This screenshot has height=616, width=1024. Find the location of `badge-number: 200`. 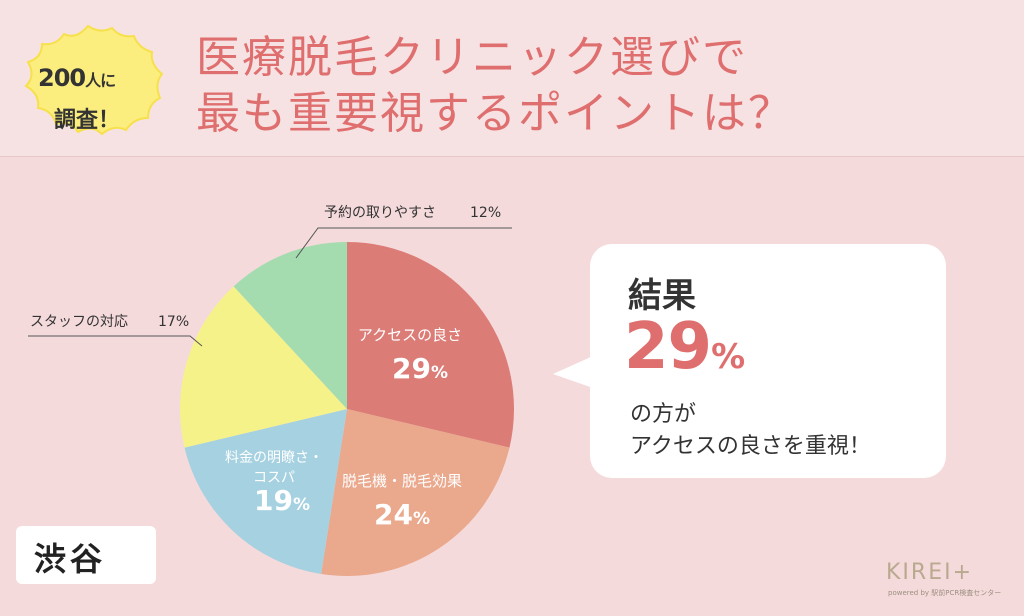

badge-number: 200 is located at coordinates (62, 78).